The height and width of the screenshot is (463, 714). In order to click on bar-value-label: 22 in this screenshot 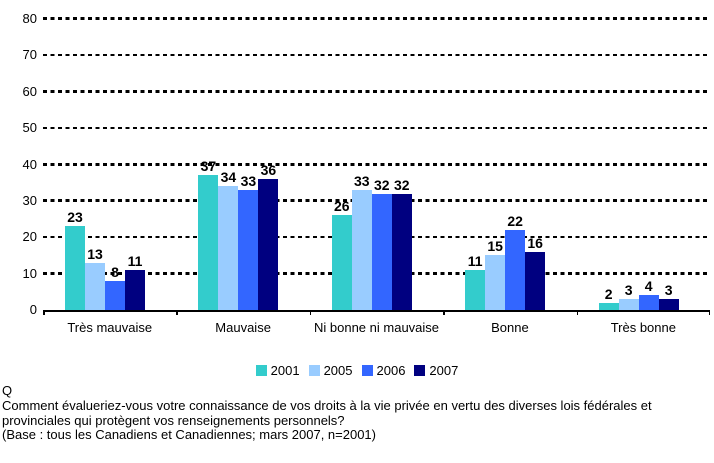, I will do `click(515, 220)`.